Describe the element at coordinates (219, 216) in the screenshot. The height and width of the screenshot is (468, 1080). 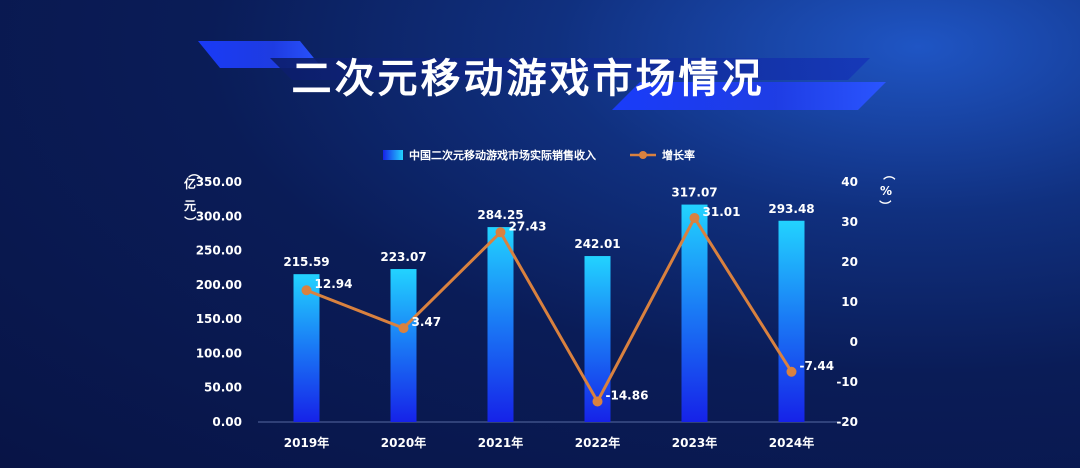
I see `left-axis-tick-label: 300.00` at that location.